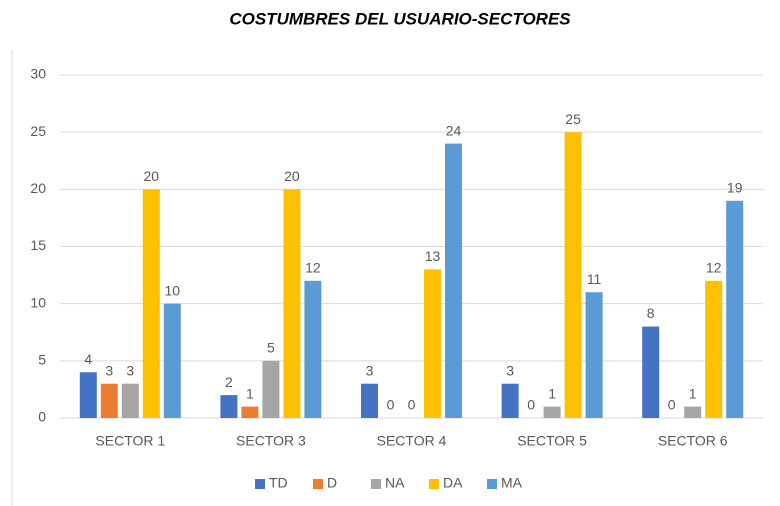  What do you see at coordinates (130, 441) in the screenshot?
I see `x-tick-label: SECTOR 1` at bounding box center [130, 441].